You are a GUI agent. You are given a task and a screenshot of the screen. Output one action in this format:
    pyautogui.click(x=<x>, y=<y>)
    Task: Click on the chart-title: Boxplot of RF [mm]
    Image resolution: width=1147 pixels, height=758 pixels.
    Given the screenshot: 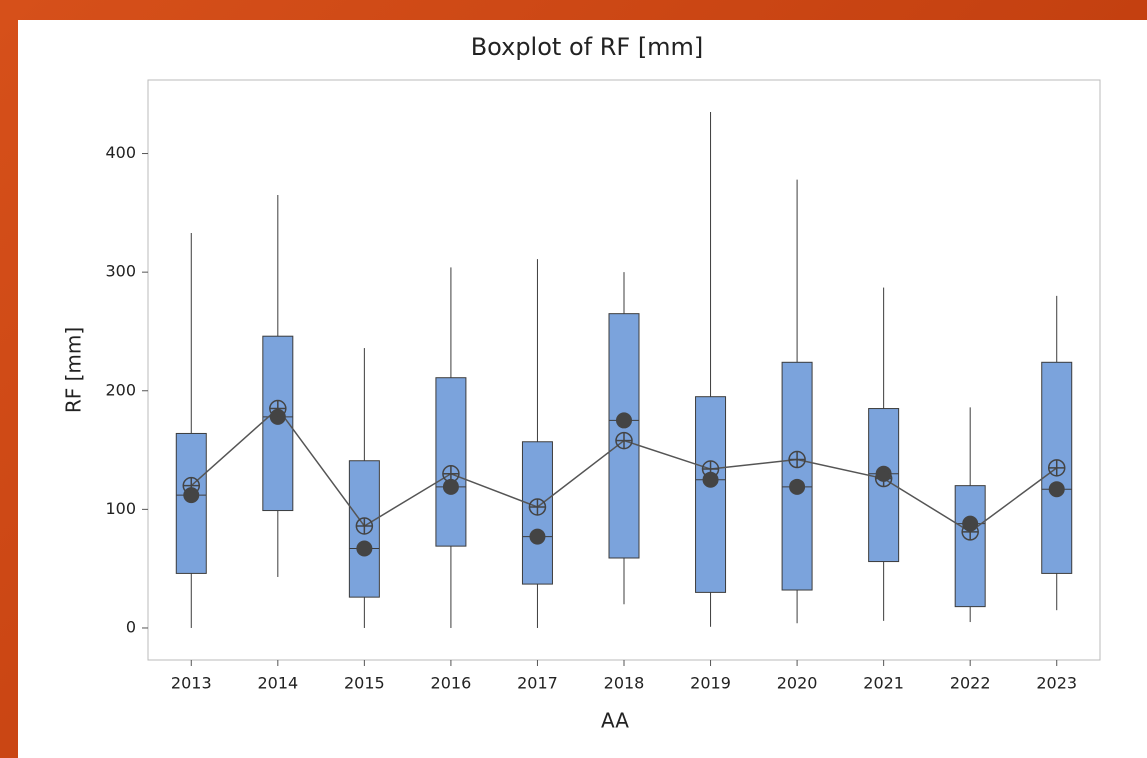 What is the action you would take?
    pyautogui.click(x=587, y=47)
    